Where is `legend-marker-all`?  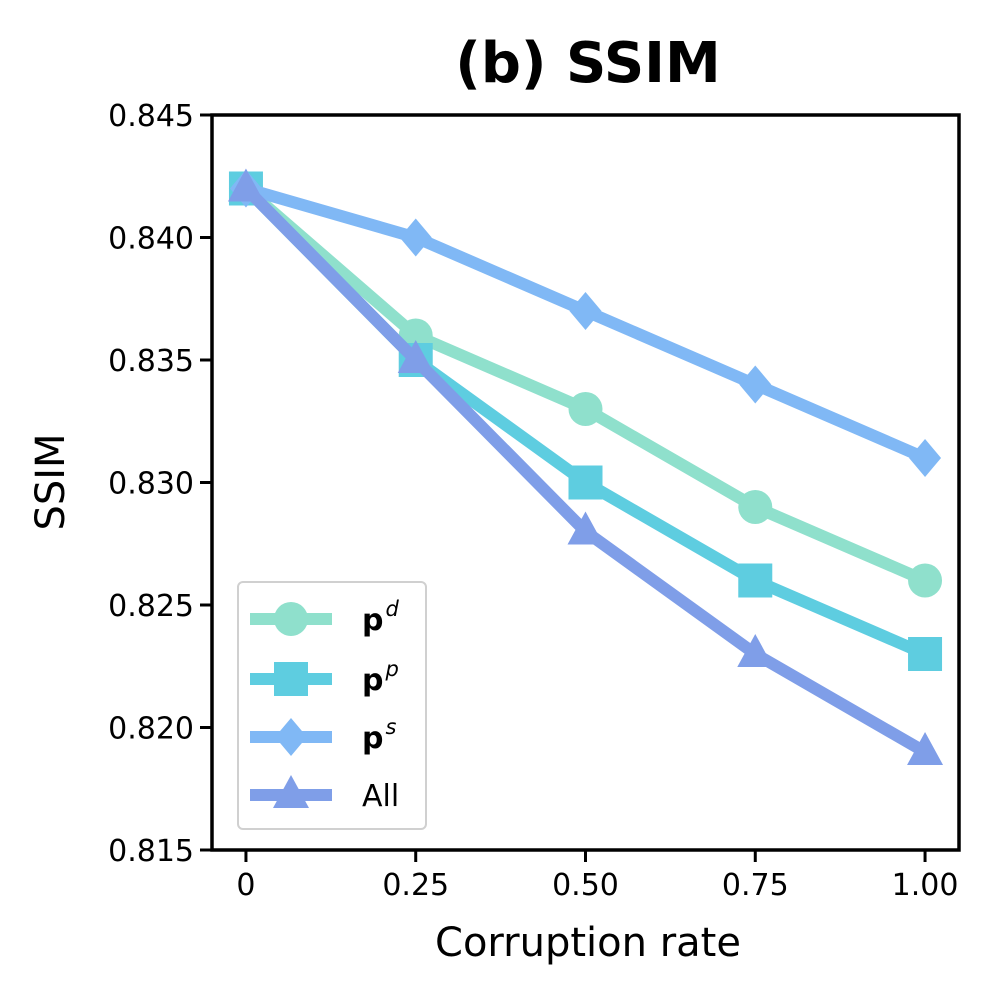 legend-marker-all is located at coordinates (291, 791).